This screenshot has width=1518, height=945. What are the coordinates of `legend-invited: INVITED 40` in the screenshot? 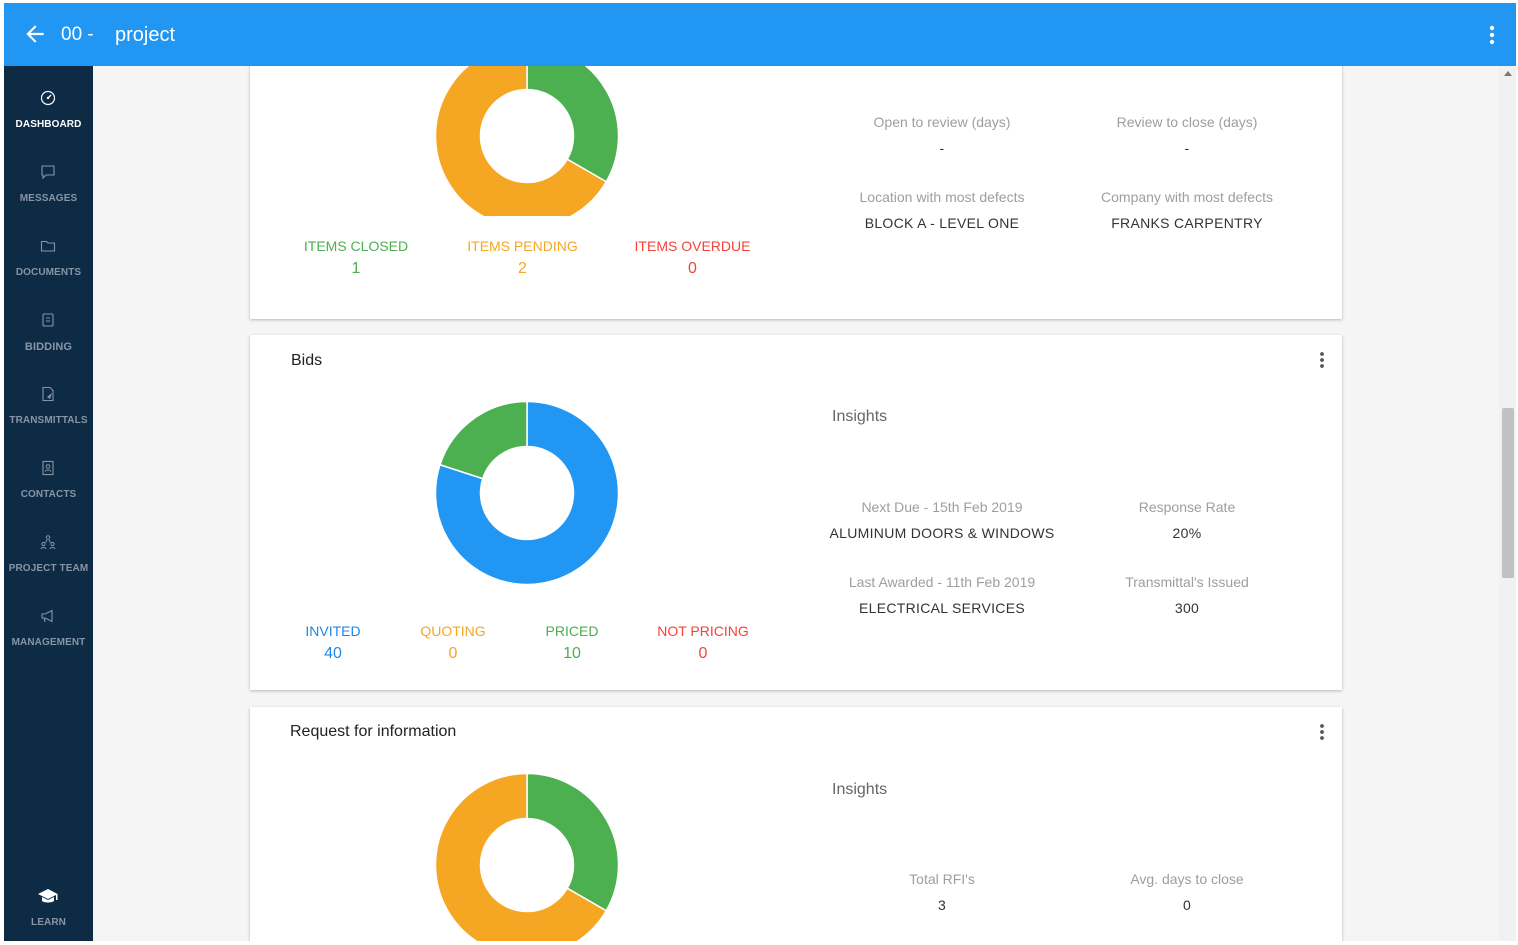 It's located at (333, 643).